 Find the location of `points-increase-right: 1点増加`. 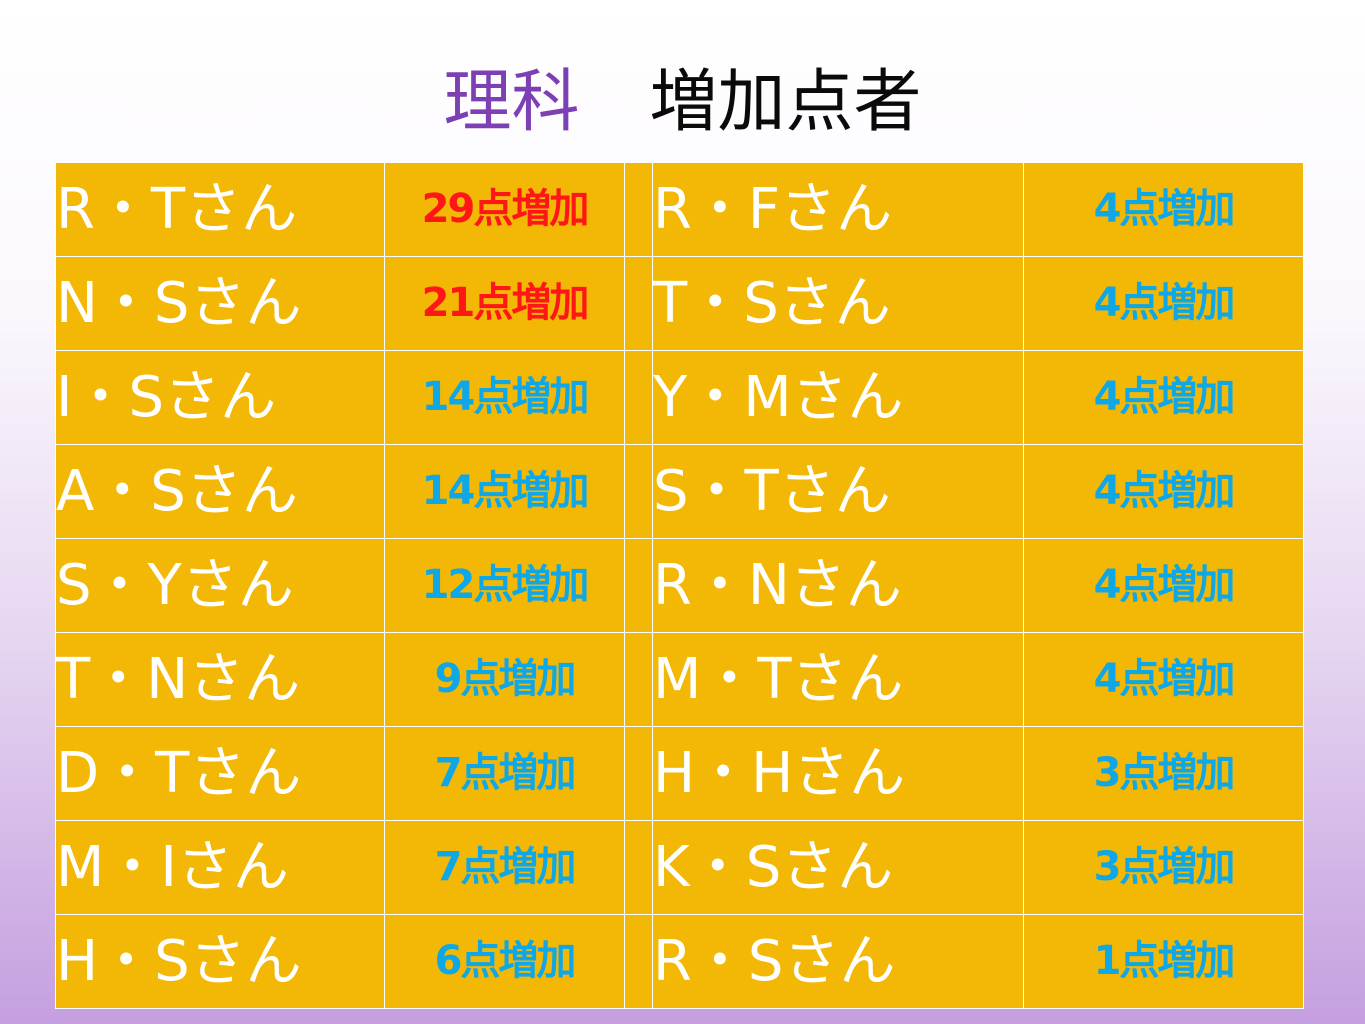

points-increase-right: 1点増加 is located at coordinates (1163, 961).